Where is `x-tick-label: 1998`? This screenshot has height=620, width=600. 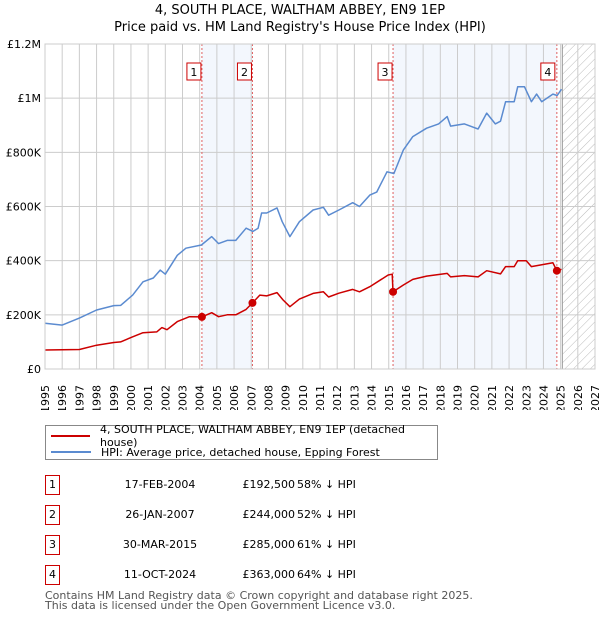
x-tick-label: 1998 is located at coordinates (97, 397).